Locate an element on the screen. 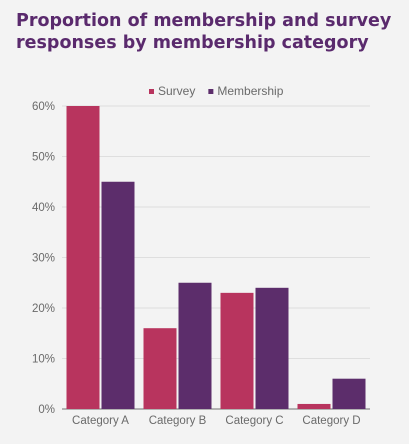  bar-survey-category-c is located at coordinates (237, 350).